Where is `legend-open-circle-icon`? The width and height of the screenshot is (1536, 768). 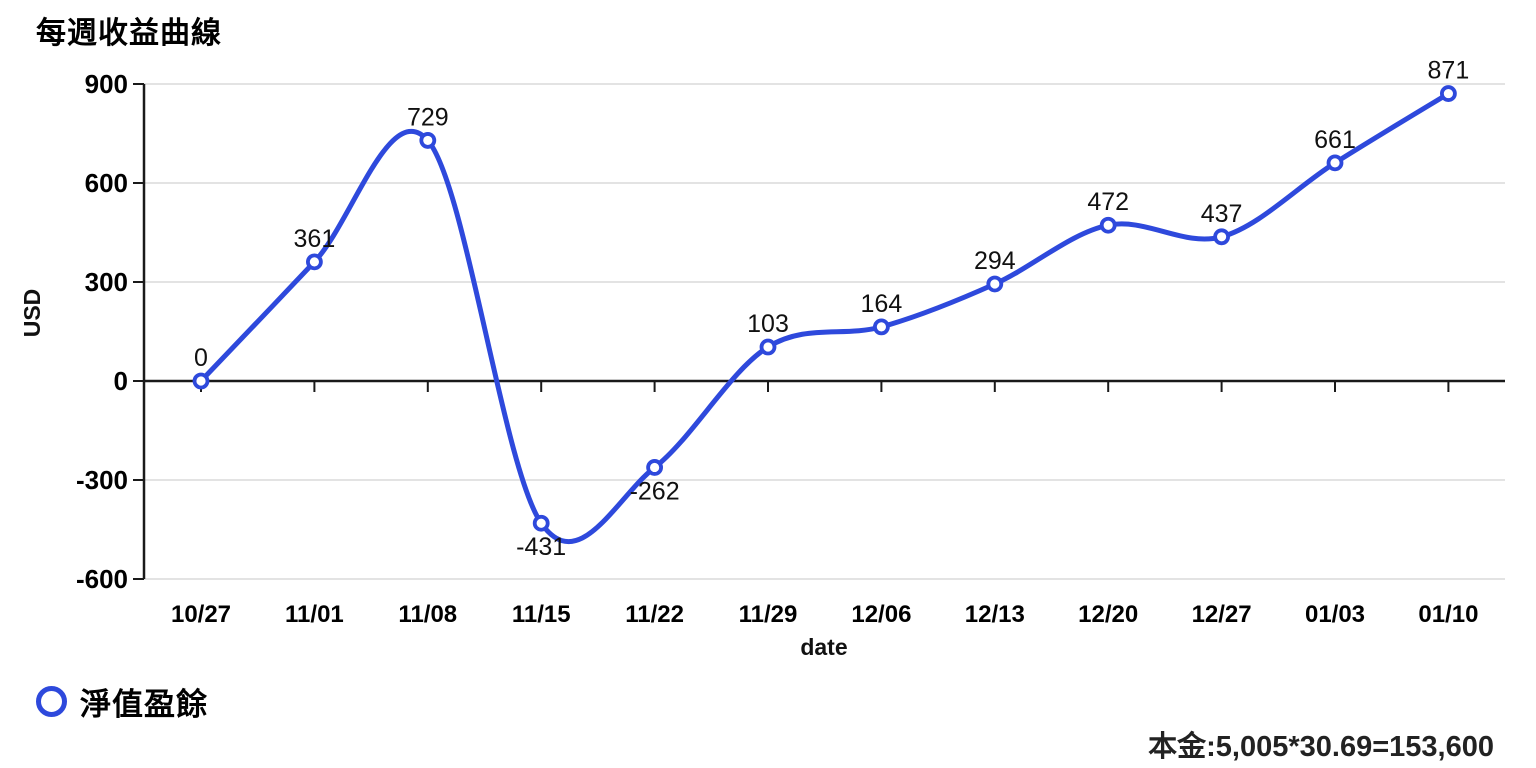
legend-open-circle-icon is located at coordinates (51, 701).